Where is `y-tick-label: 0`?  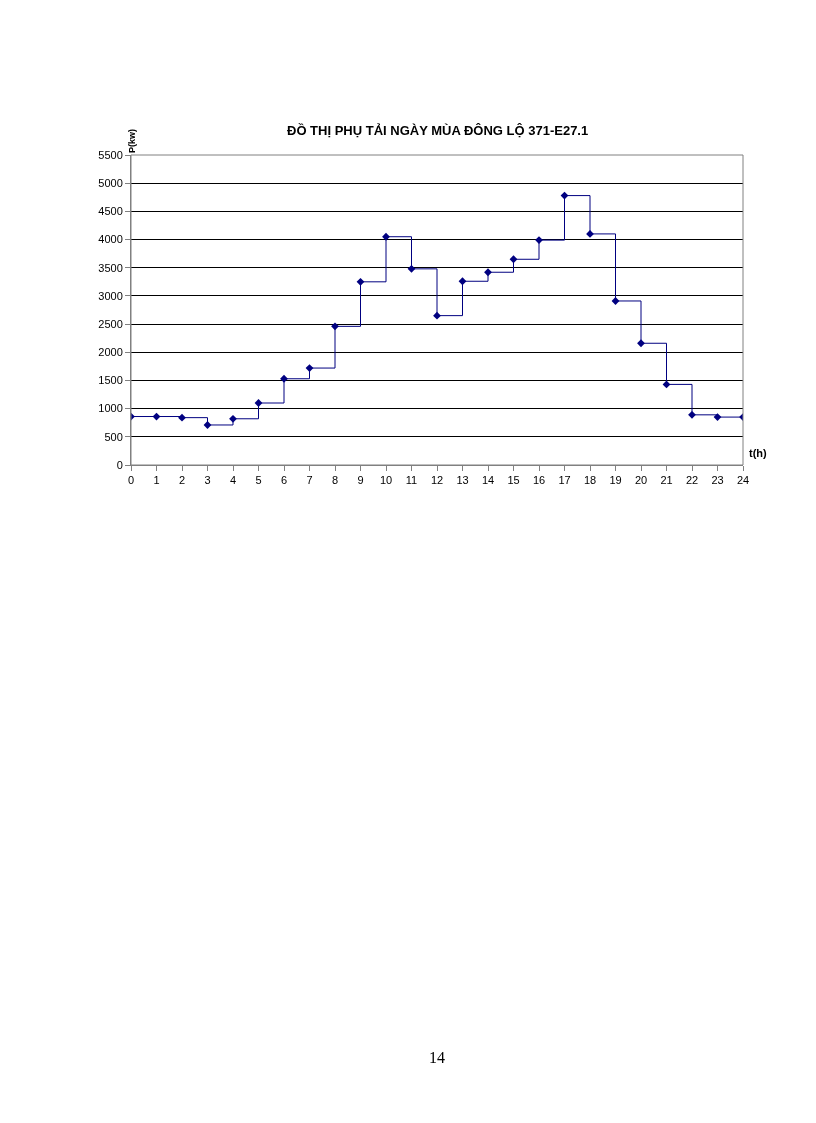
y-tick-label: 0 is located at coordinates (119, 464).